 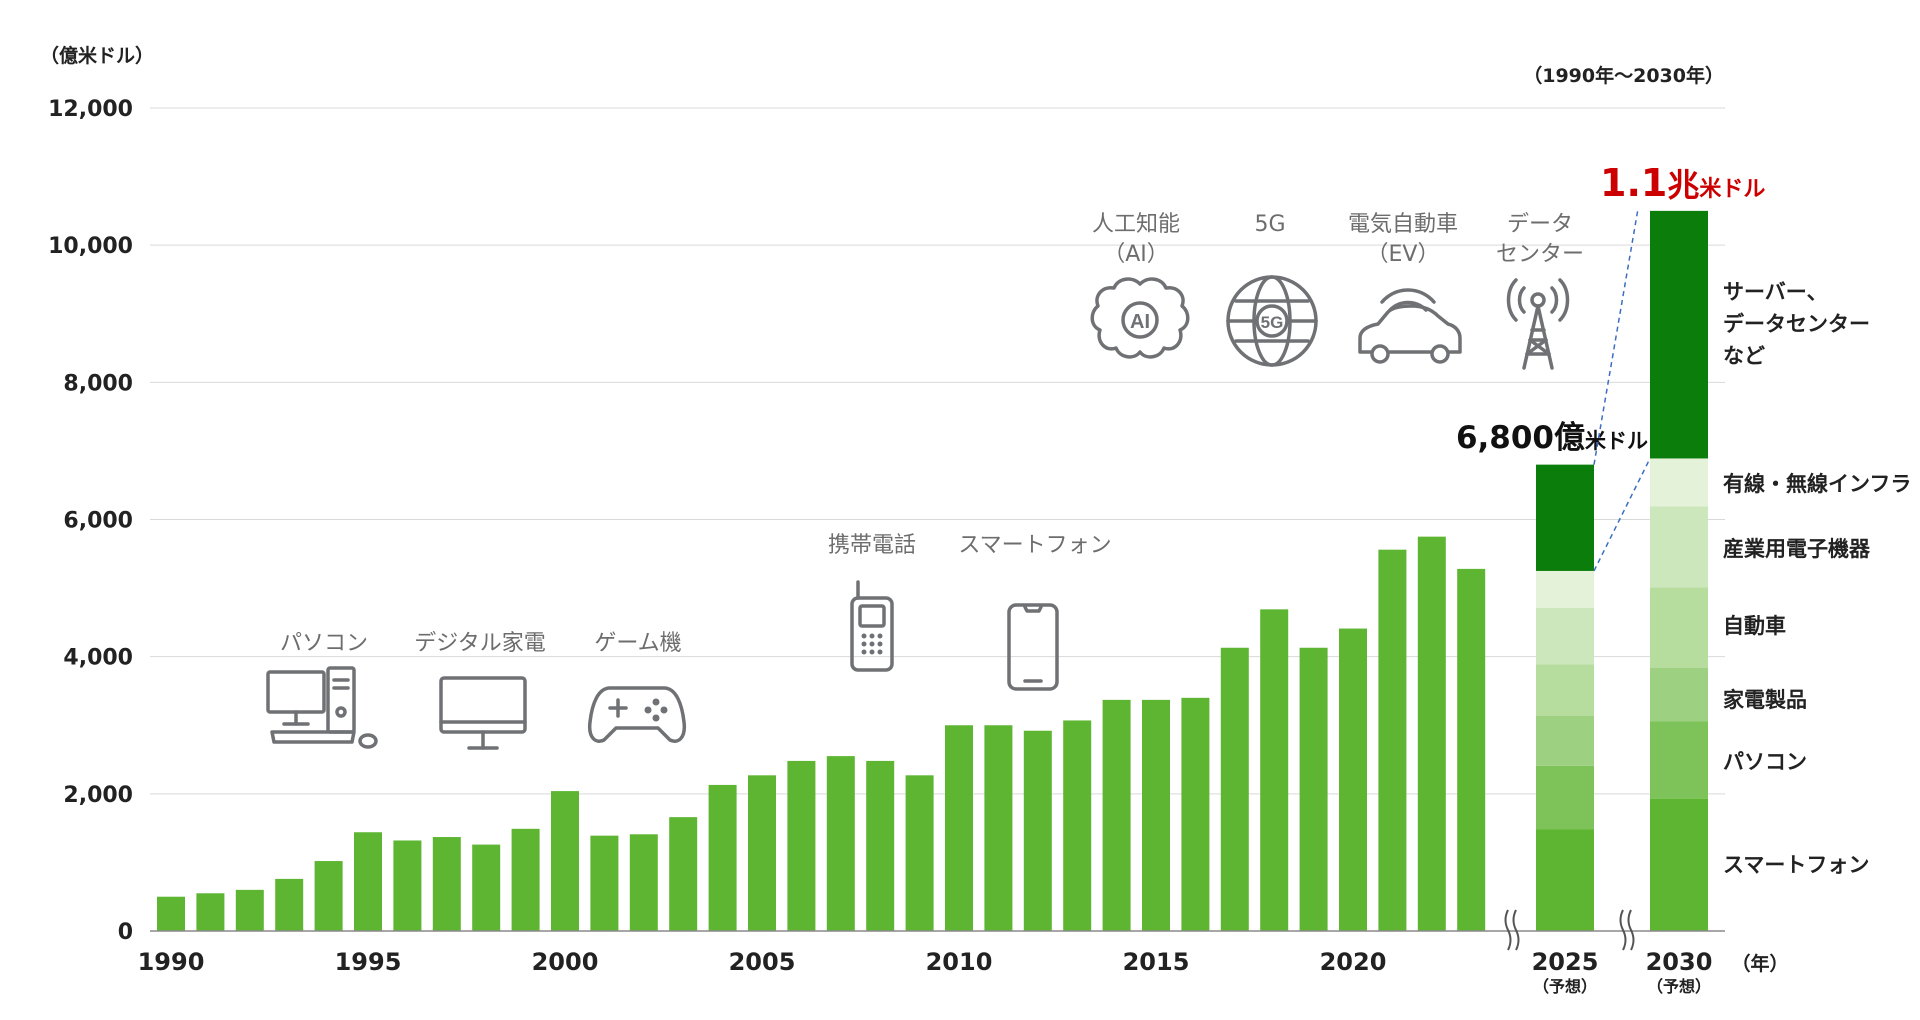 What do you see at coordinates (1034, 545) in the screenshot?
I see `era-label: スマートフォン` at bounding box center [1034, 545].